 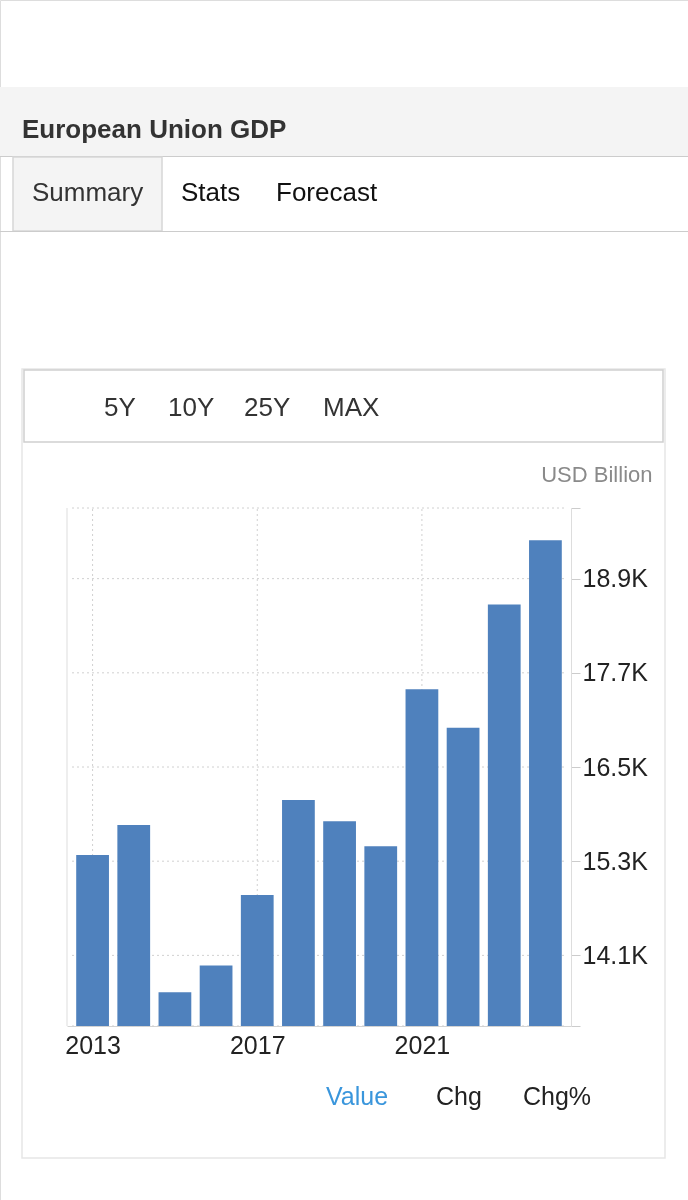 I want to click on text: 25Y, so click(x=267, y=407).